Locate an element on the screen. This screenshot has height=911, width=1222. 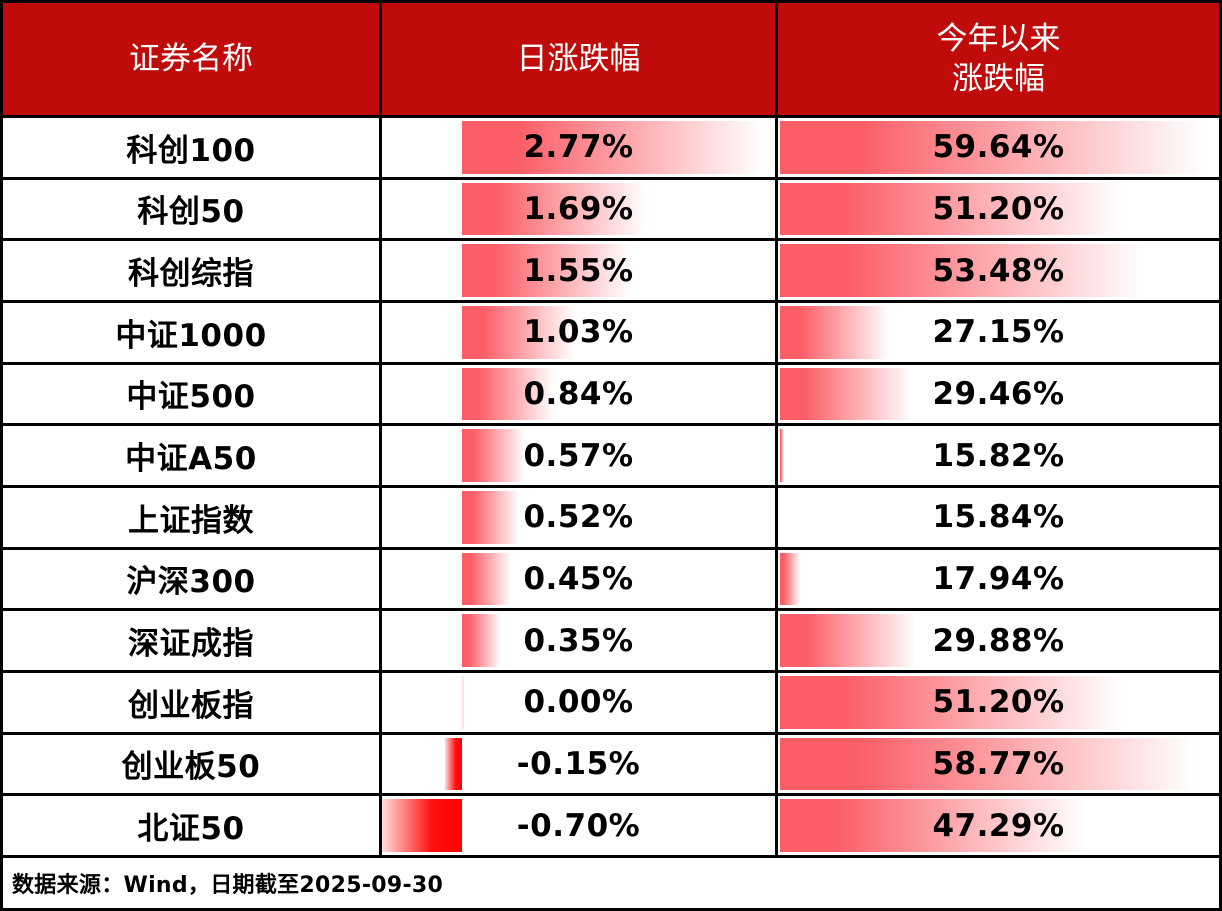
ytd-change-cell: 59.64% is located at coordinates (998, 147).